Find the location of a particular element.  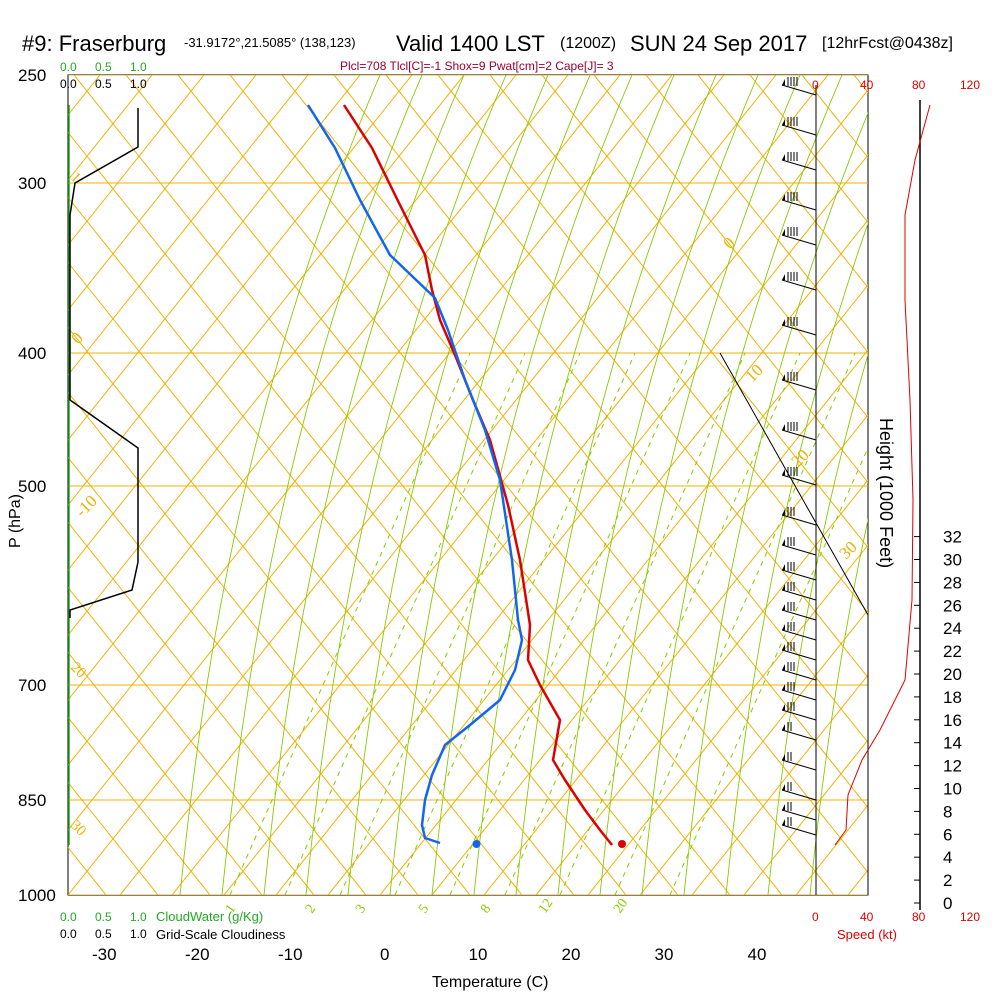

temperature-tick-label: 30 is located at coordinates (664, 954).